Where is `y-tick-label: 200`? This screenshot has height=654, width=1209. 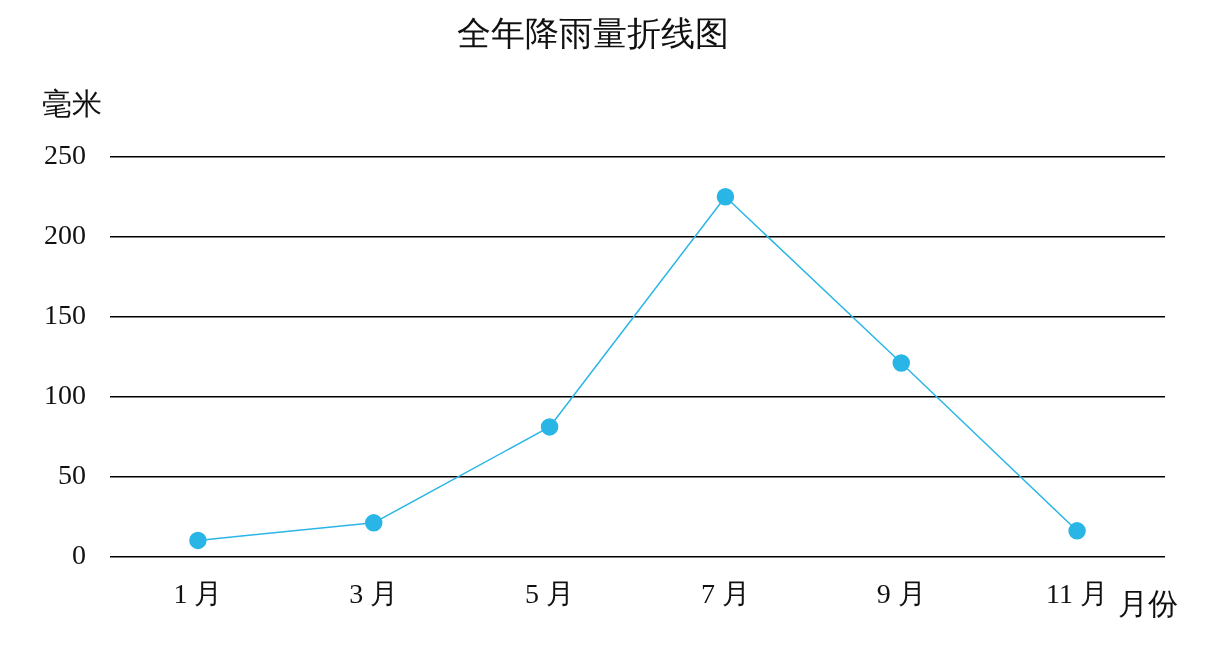
y-tick-label: 200 is located at coordinates (65, 235).